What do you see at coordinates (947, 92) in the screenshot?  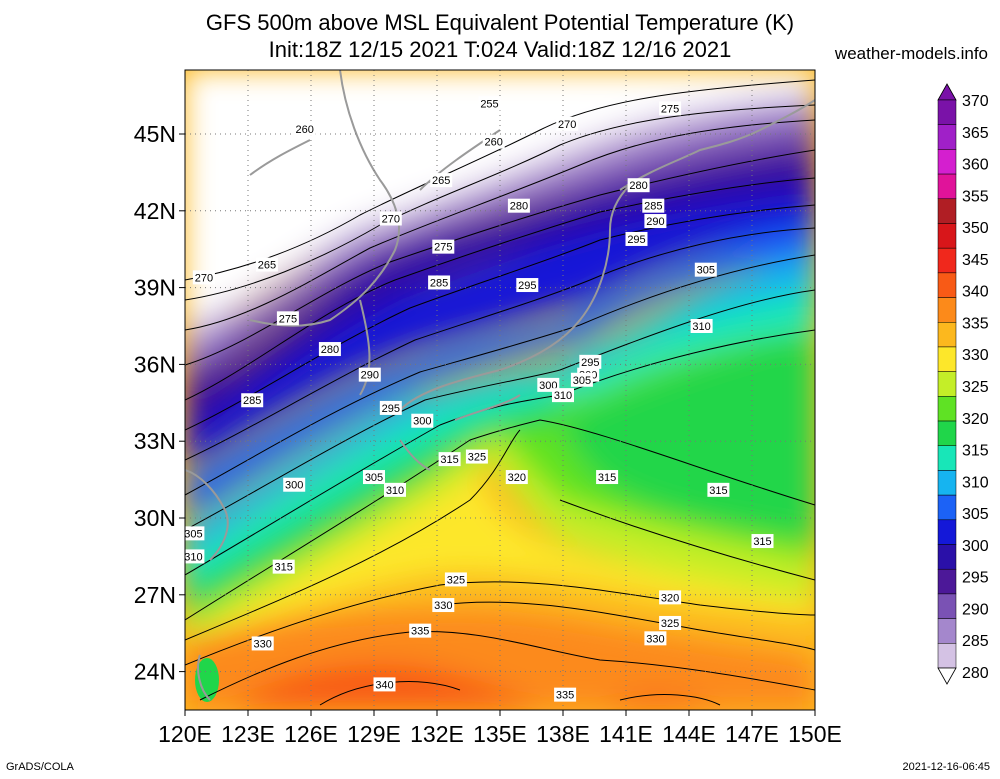 I see `colorbar-top-arrow` at bounding box center [947, 92].